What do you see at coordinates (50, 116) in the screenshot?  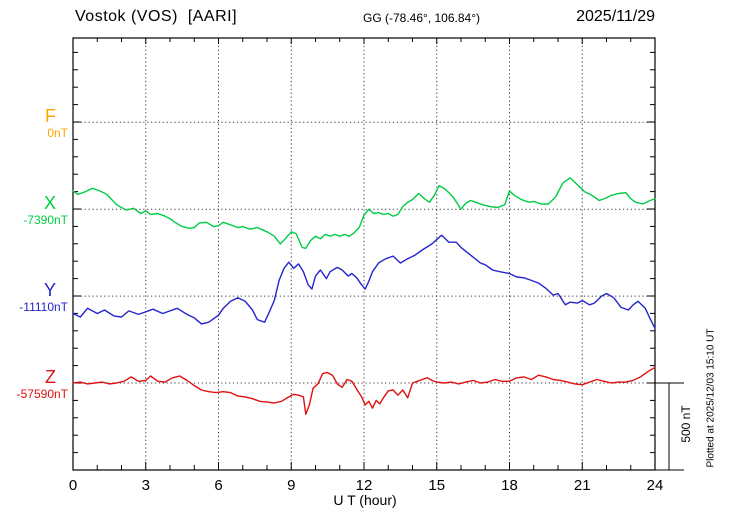 I see `component-label-f: F` at bounding box center [50, 116].